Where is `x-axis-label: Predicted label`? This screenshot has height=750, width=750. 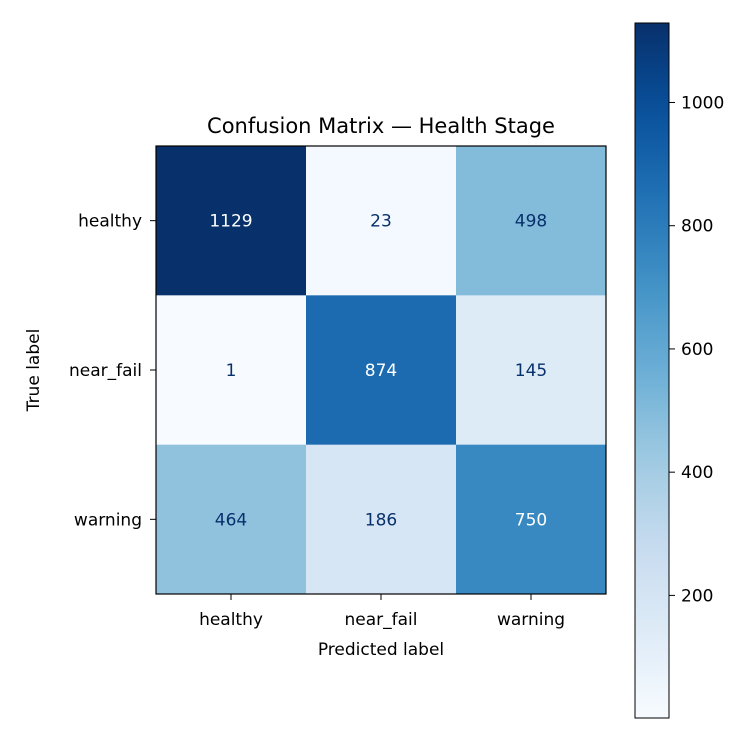
x-axis-label: Predicted label is located at coordinates (381, 650).